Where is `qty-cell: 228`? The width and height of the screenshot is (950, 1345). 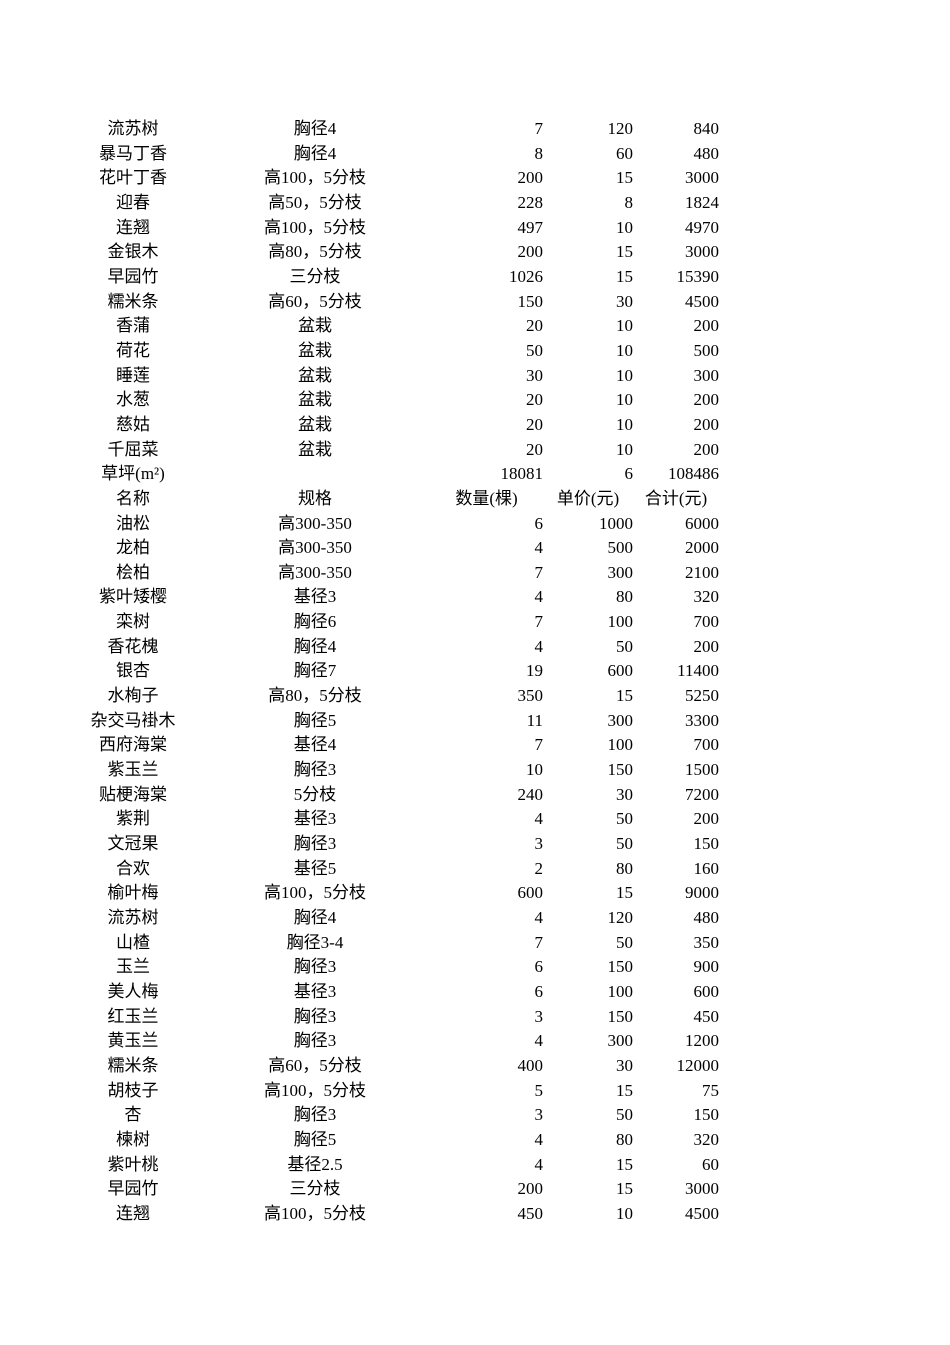
qty-cell: 228 is located at coordinates (530, 202).